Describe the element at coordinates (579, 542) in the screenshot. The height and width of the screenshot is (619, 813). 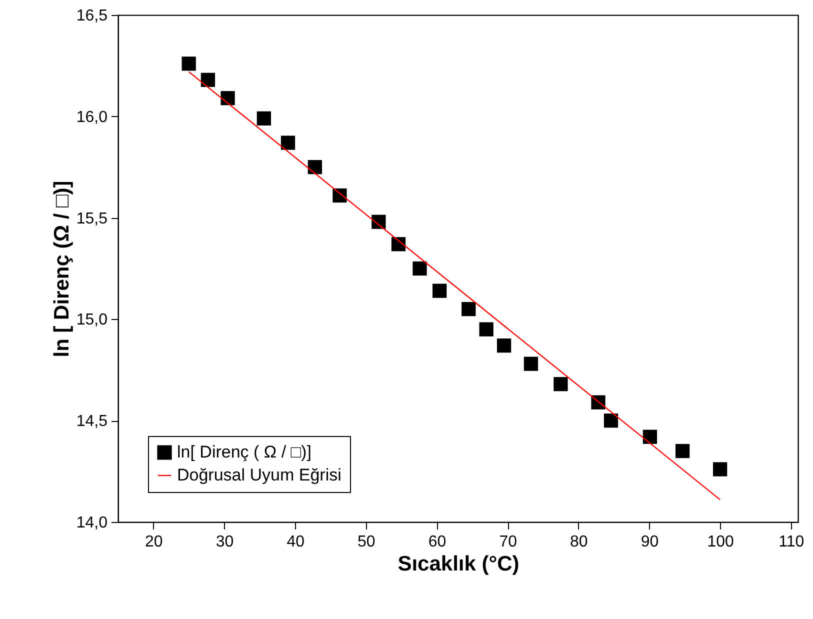
I see `x-tick-label: 80` at that location.